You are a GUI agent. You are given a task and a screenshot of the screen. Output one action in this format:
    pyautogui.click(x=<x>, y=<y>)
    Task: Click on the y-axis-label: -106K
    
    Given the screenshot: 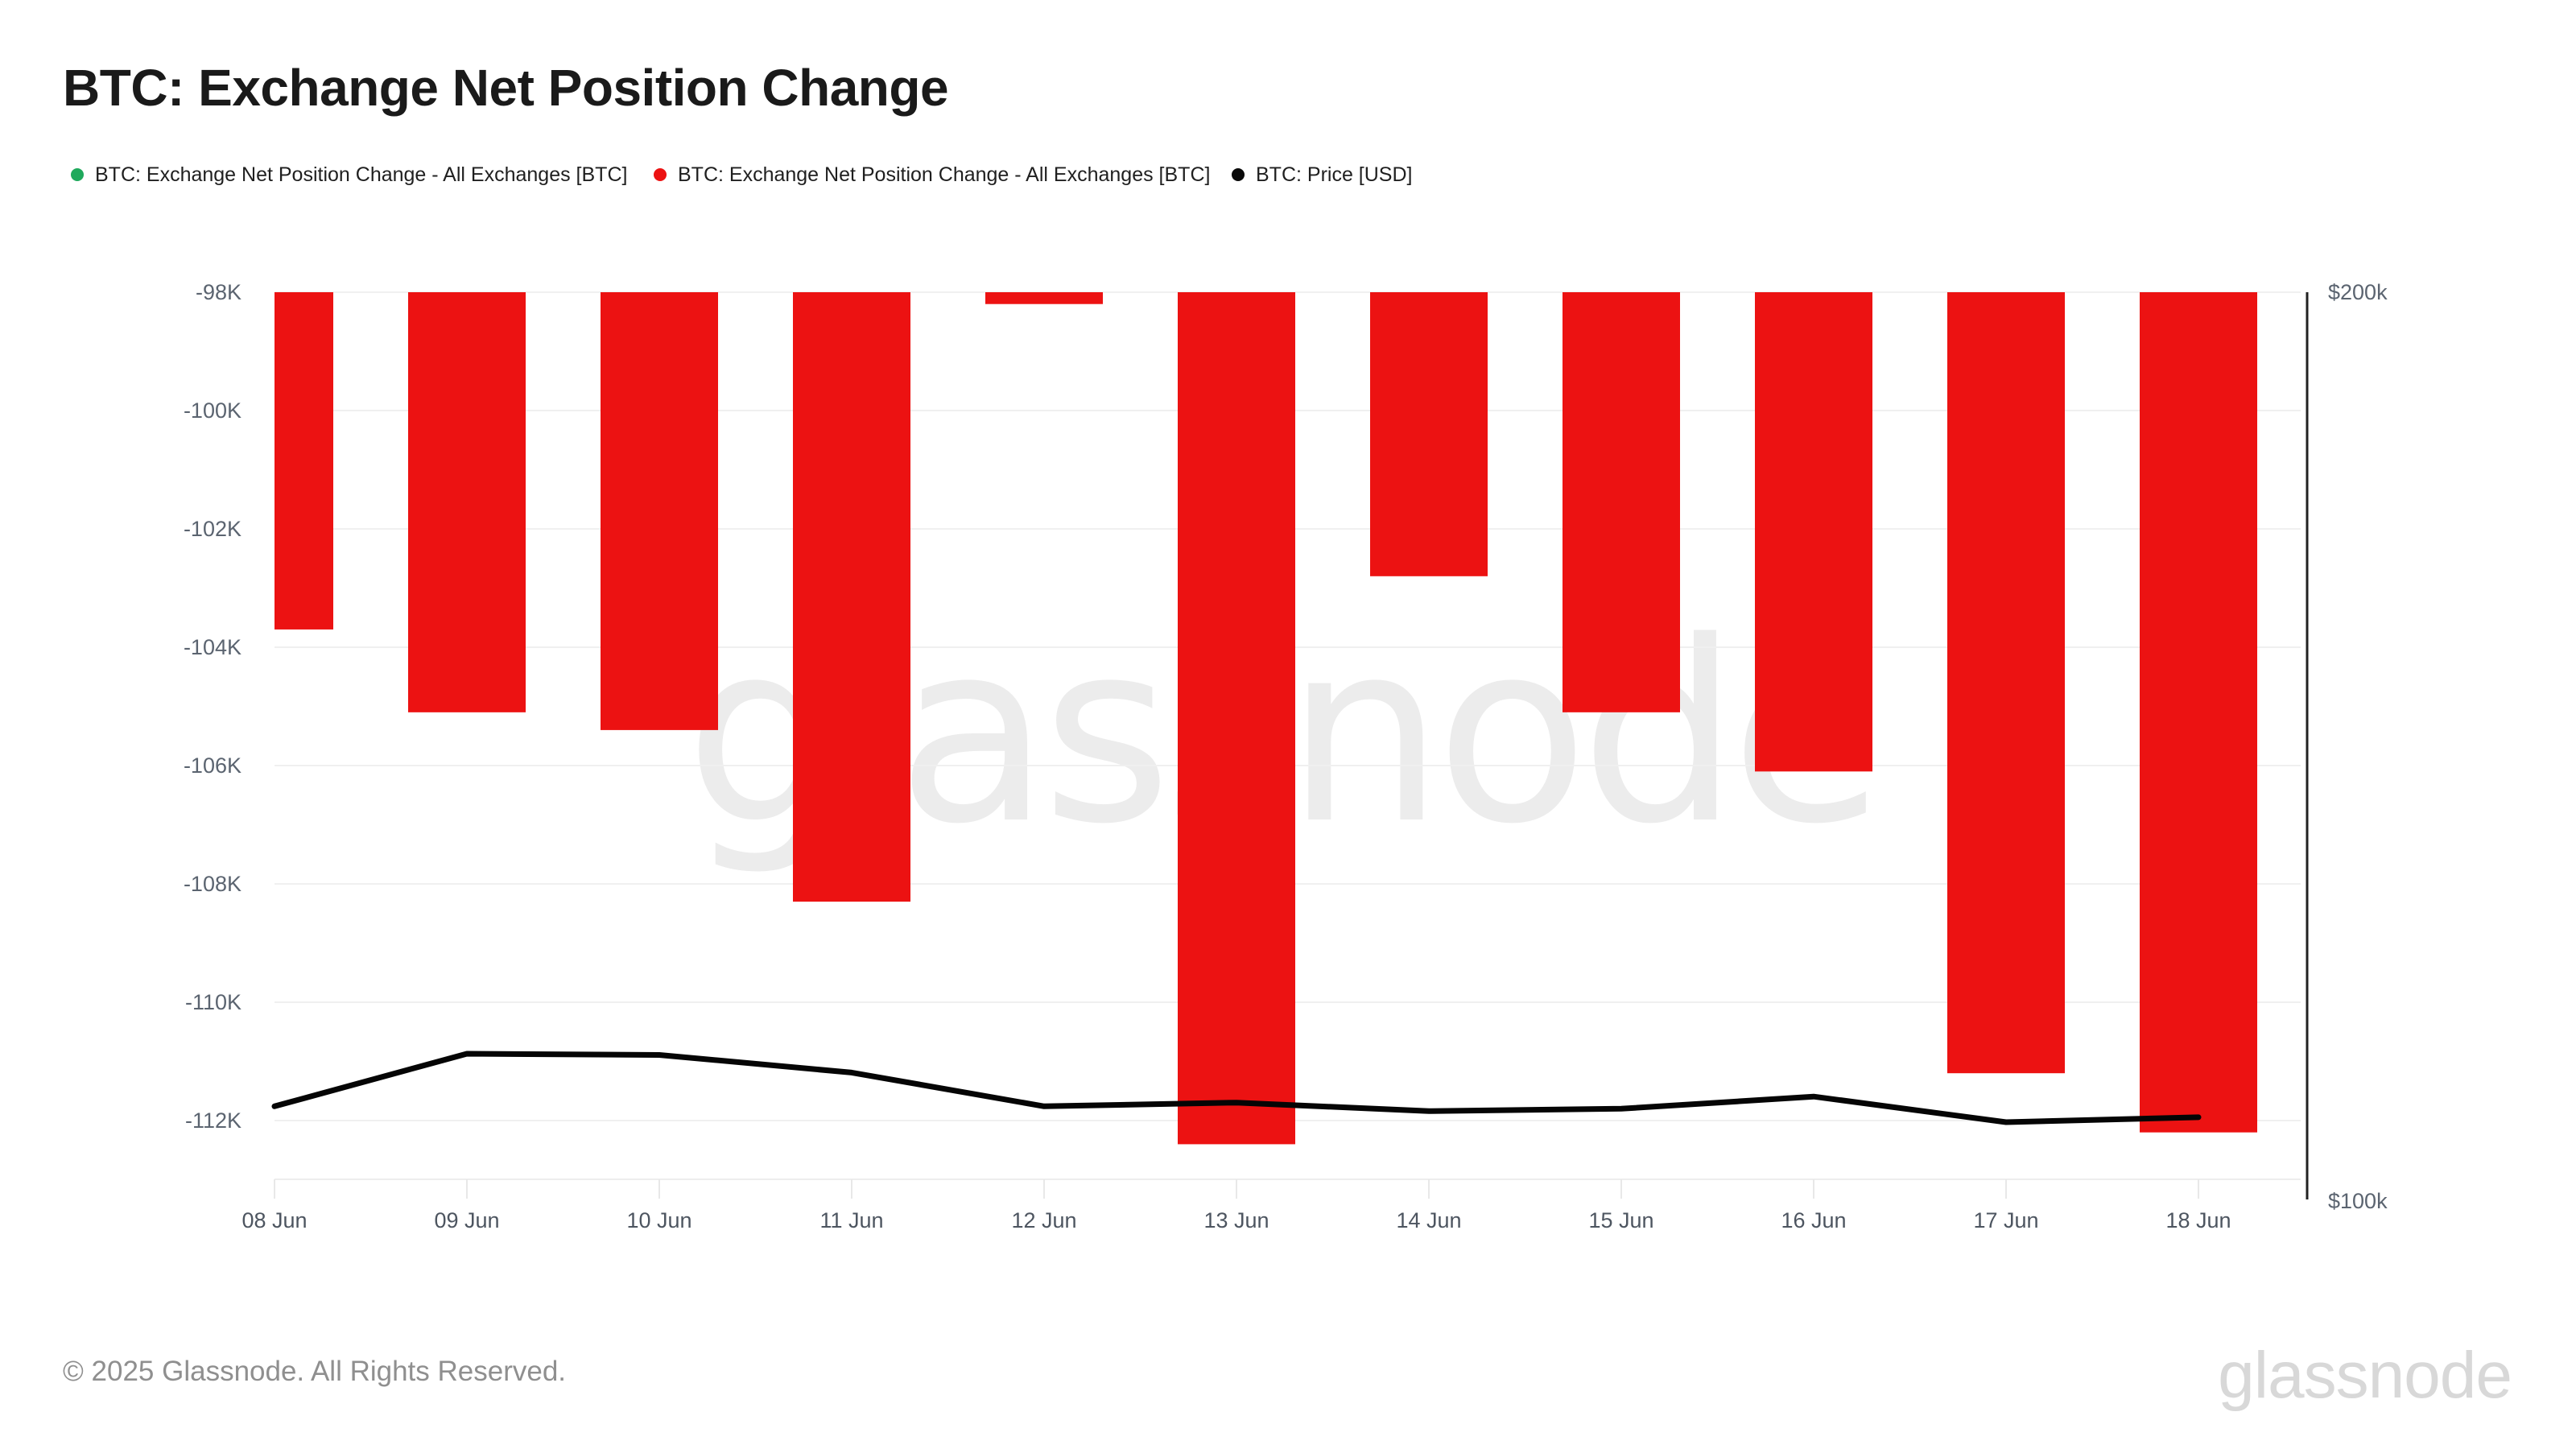 What is the action you would take?
    pyautogui.click(x=212, y=765)
    